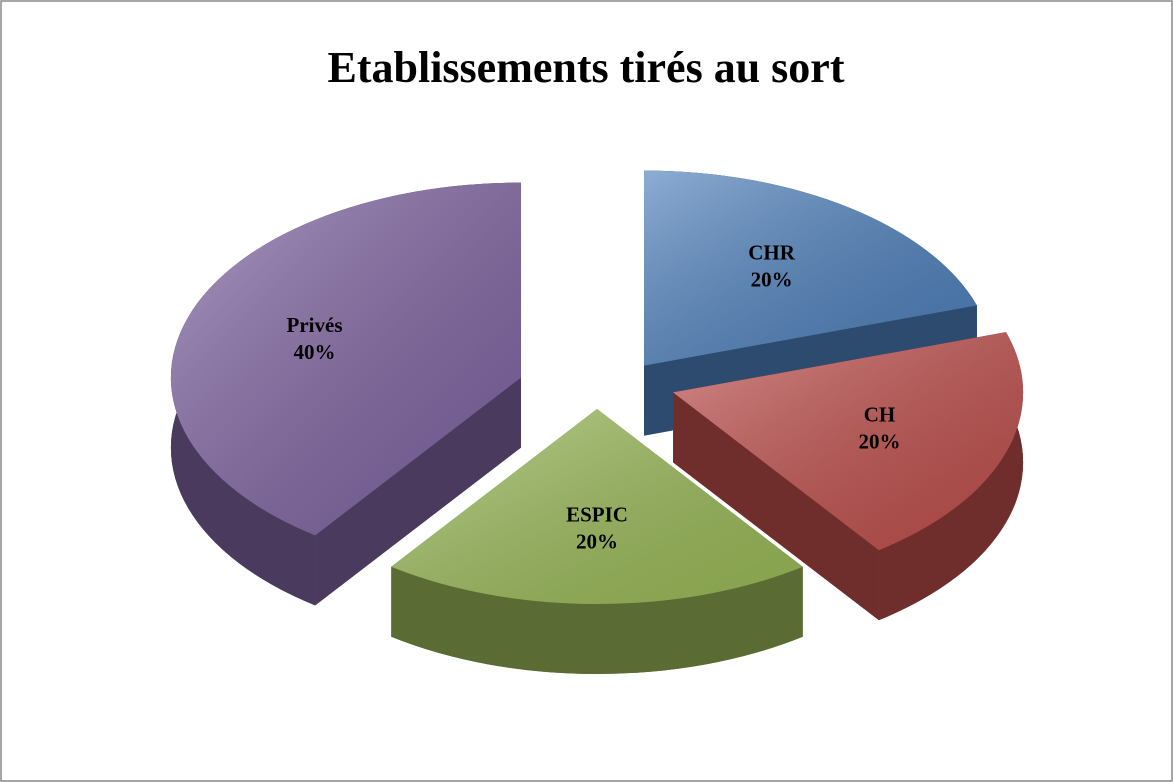 The height and width of the screenshot is (782, 1173). I want to click on data-label-category: CH, so click(880, 415).